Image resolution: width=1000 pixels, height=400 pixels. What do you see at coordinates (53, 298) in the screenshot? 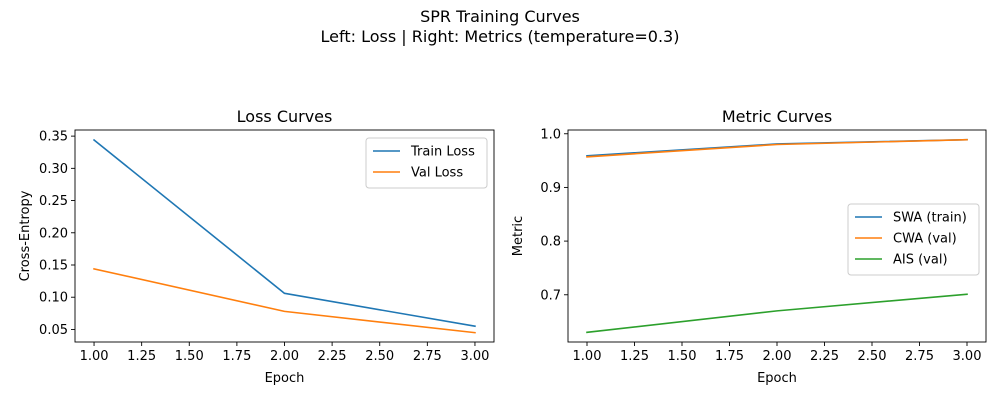
I see `y-tick-label: 0.10` at bounding box center [53, 298].